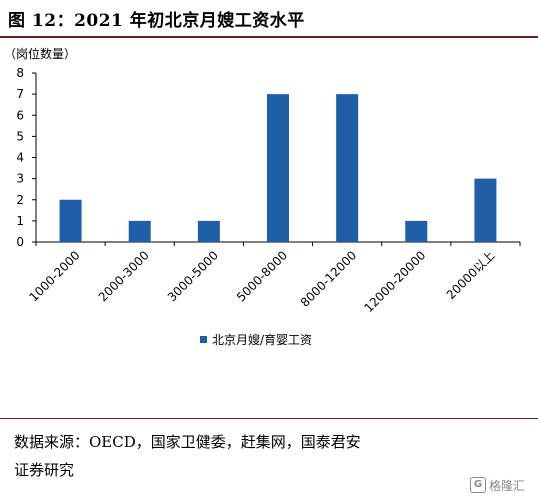 This screenshot has width=538, height=500. What do you see at coordinates (471, 275) in the screenshot?
I see `x-tick-label: 20000以上` at bounding box center [471, 275].